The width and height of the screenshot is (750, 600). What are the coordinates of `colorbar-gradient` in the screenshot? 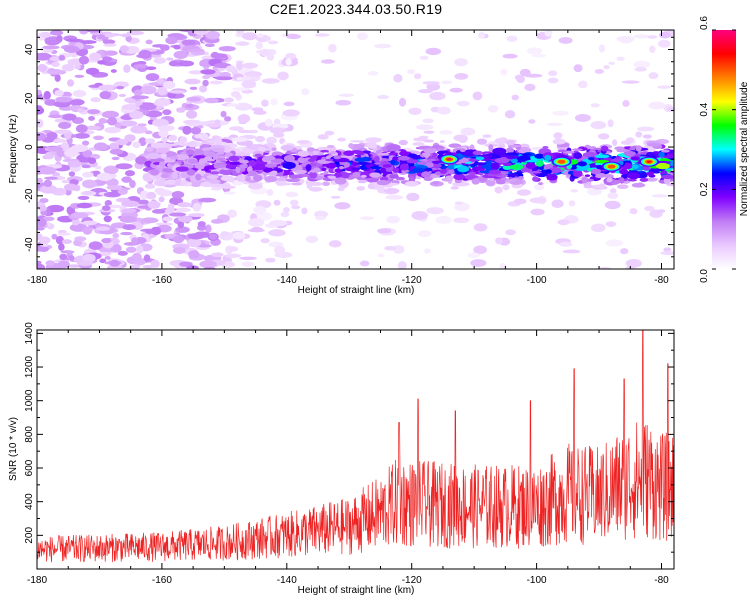 It's located at (724, 149).